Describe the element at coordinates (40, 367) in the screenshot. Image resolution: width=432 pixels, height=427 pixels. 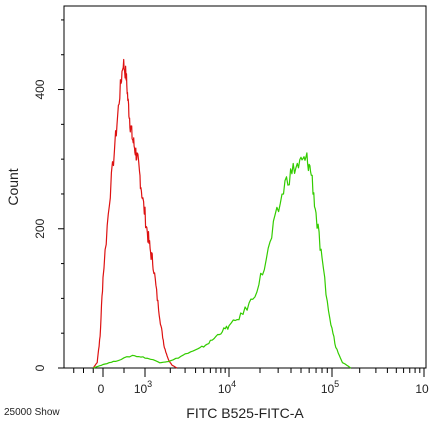
I see `y-tick-label: 0` at that location.